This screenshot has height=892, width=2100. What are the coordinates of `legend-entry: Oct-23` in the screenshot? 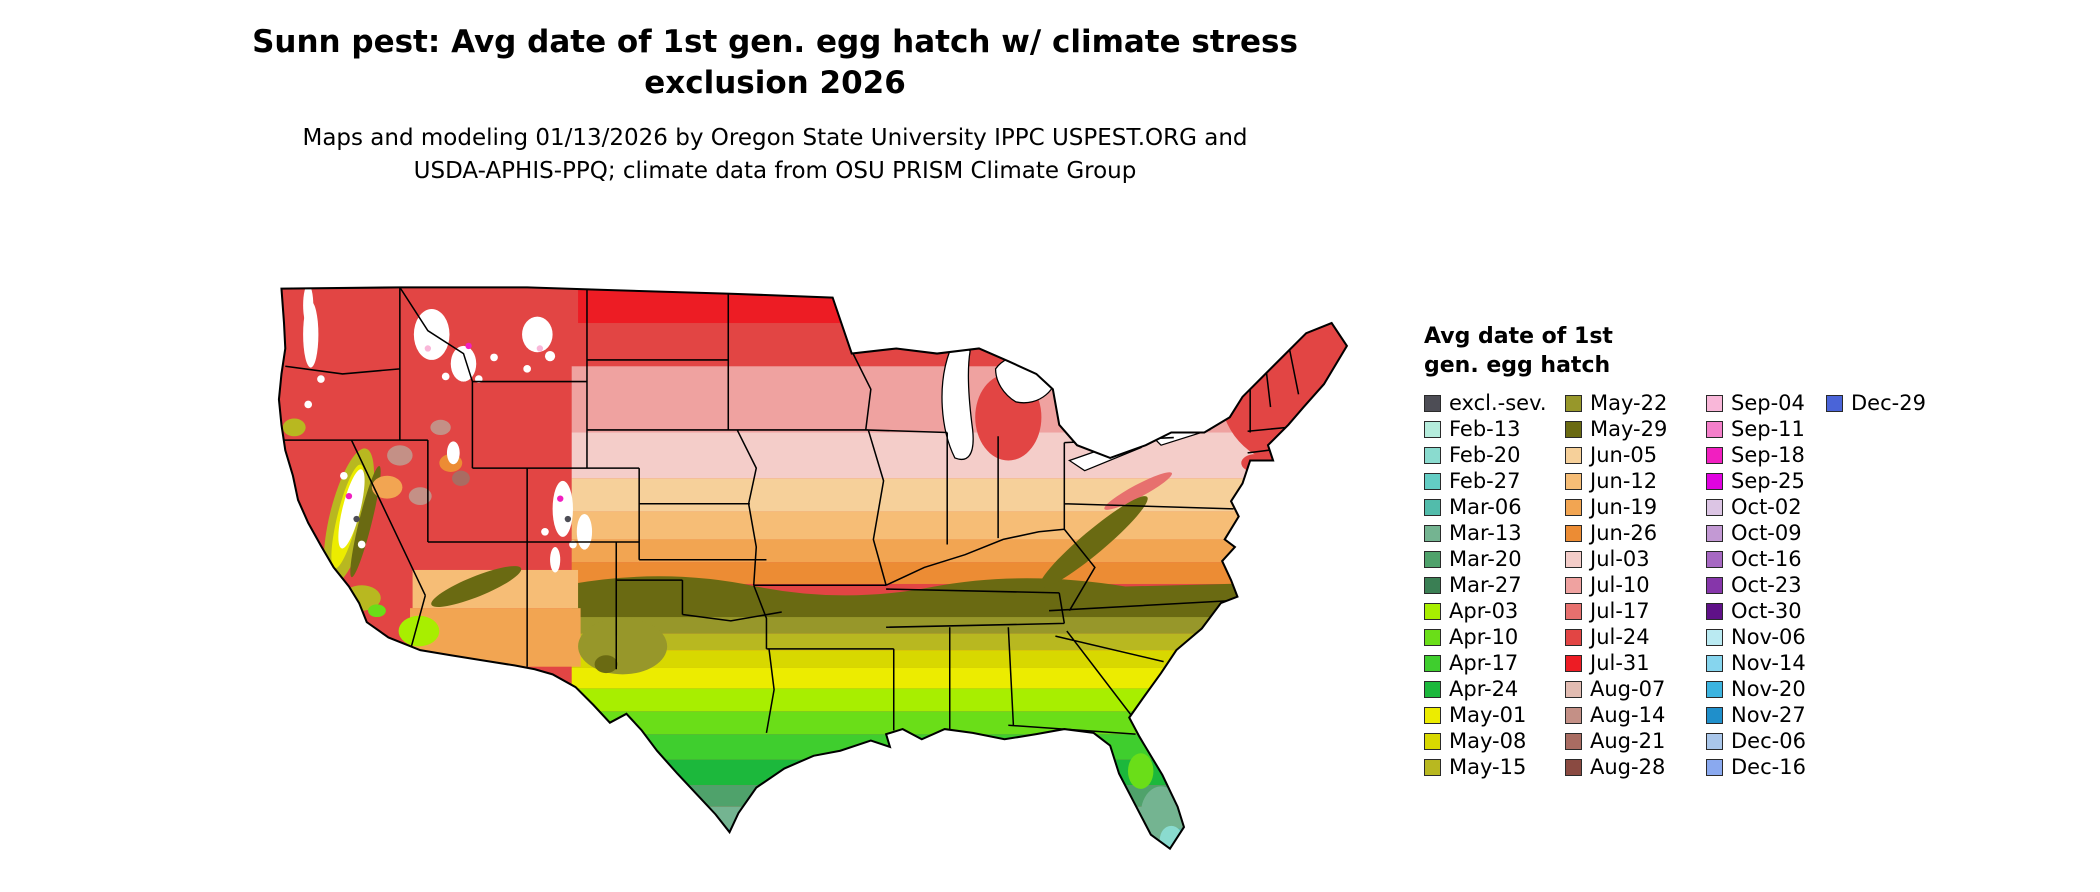 It's located at (1766, 585).